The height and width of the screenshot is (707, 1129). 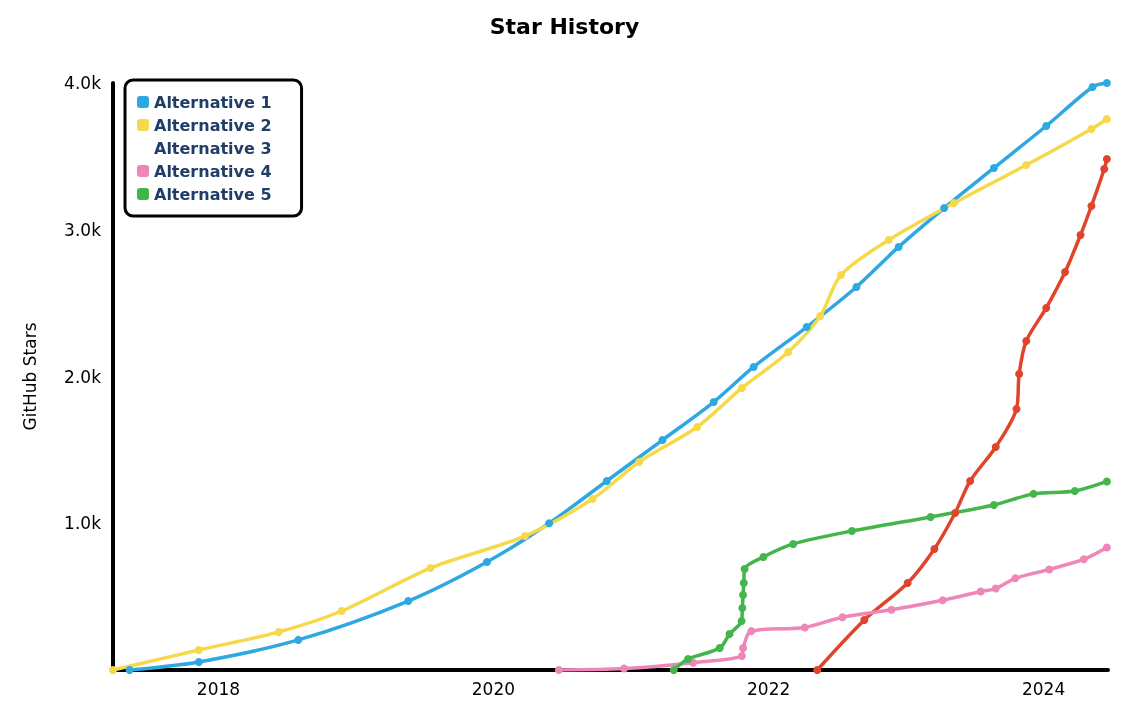 I want to click on y-axis-title: GitHub Stars, so click(x=29, y=376).